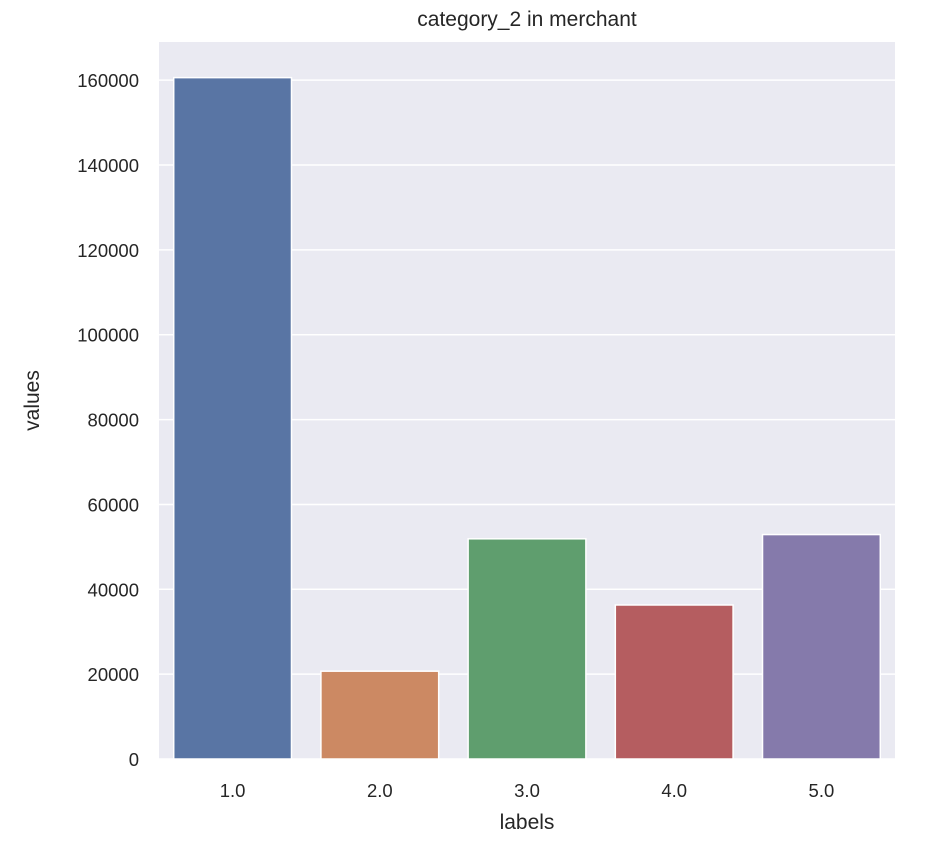 The height and width of the screenshot is (852, 926). What do you see at coordinates (233, 790) in the screenshot?
I see `x-tick-label: 1.0` at bounding box center [233, 790].